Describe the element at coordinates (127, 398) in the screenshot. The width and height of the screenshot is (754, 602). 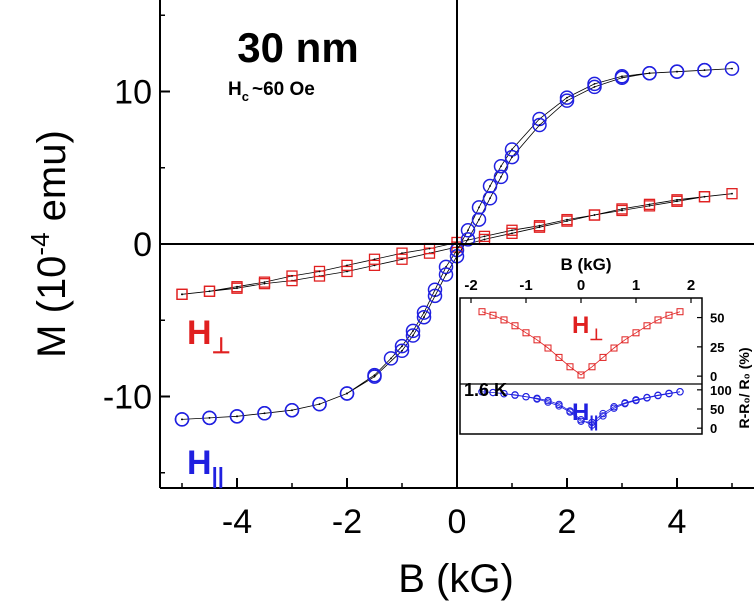
I see `y-tick-label: -10` at that location.